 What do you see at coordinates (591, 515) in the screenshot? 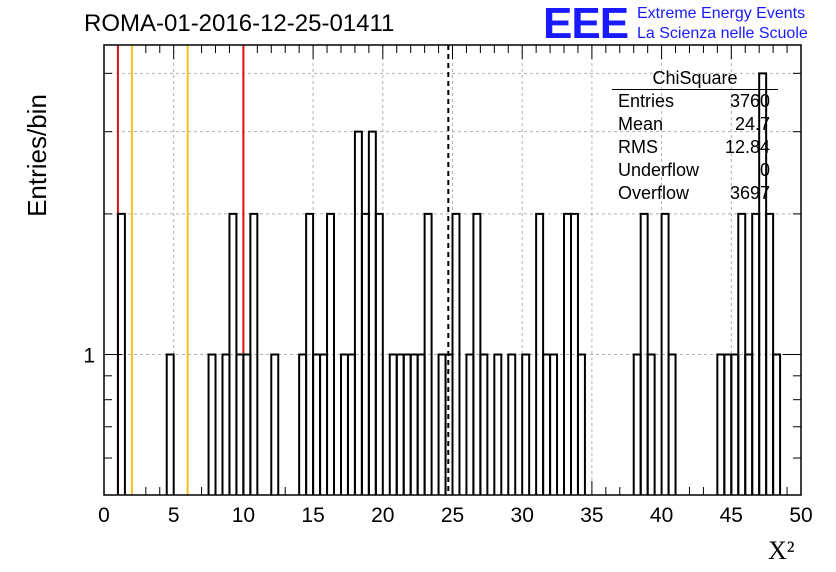
I see `x-tick-label: 35` at bounding box center [591, 515].